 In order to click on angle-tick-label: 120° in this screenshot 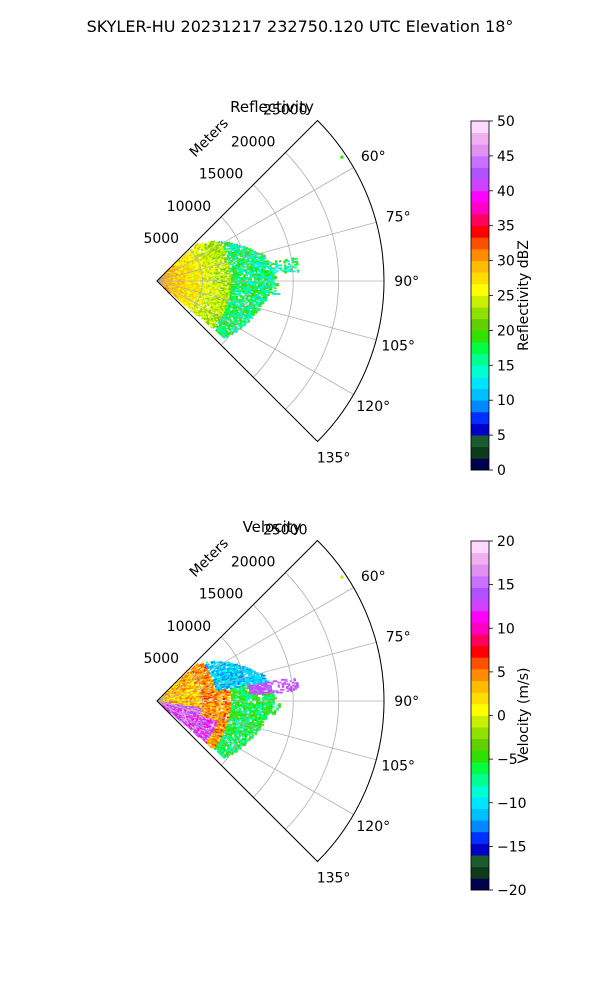, I will do `click(373, 407)`.